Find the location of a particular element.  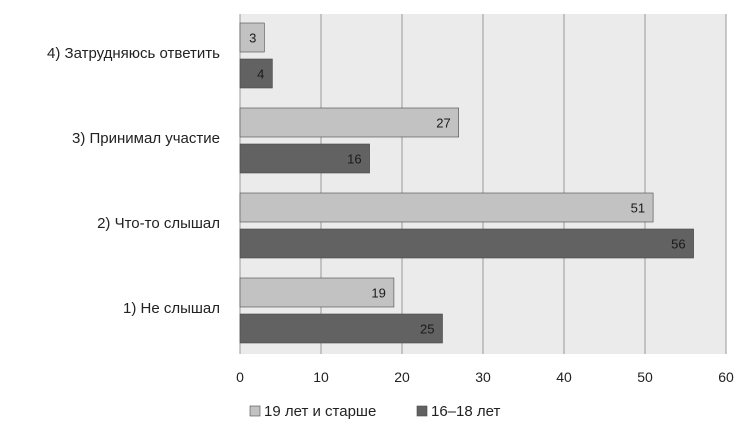

x-axis: 0 10 20 30 40 50 60 is located at coordinates (485, 377).